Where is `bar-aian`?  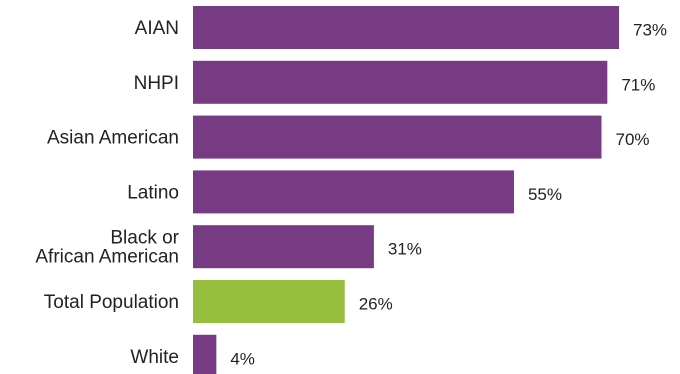 bar-aian is located at coordinates (406, 27).